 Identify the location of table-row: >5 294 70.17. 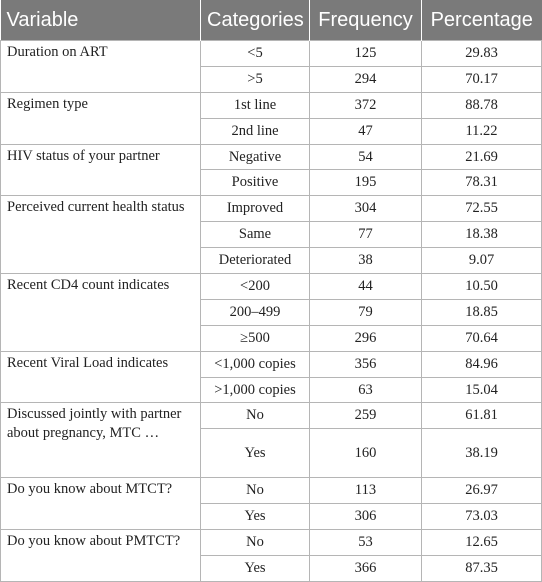
(271, 79).